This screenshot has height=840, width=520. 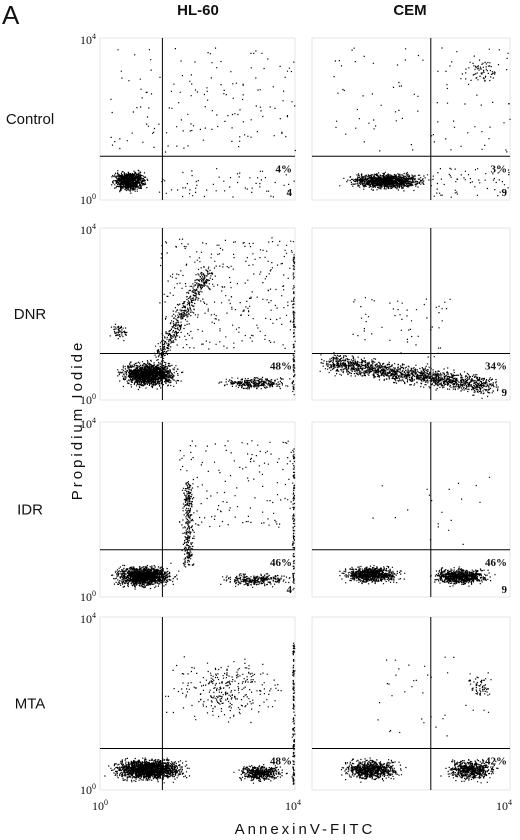 I want to click on x-axis-label: AnnexinV-FITC, so click(x=305, y=829).